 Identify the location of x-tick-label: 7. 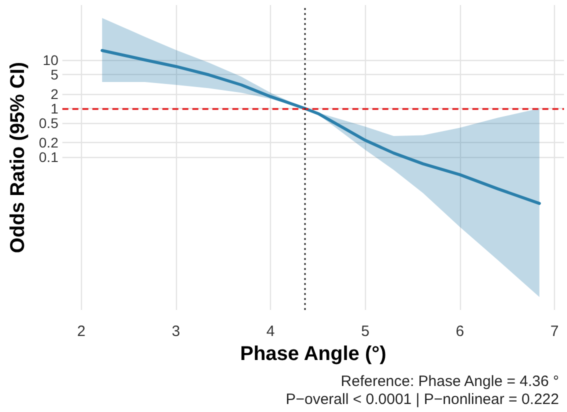
(554, 331).